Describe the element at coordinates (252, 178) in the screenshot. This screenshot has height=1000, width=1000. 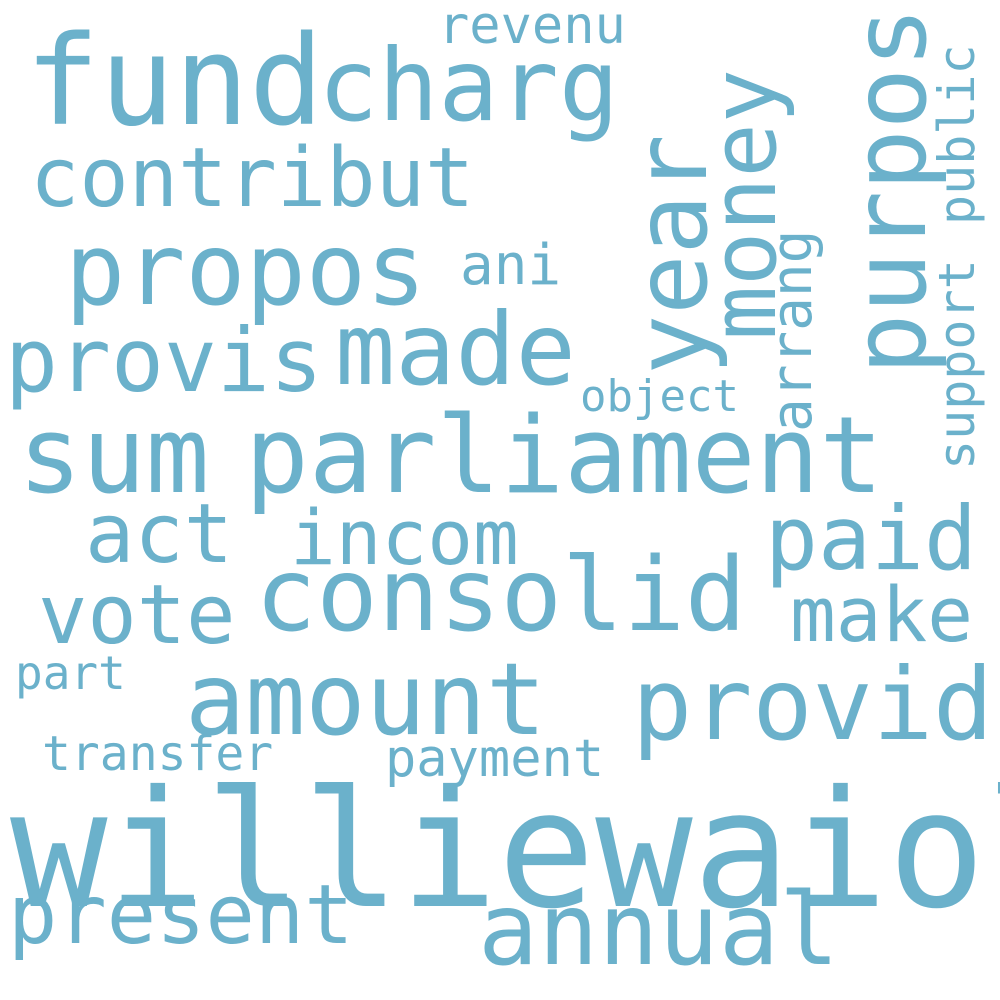
I see `word-contribut: contribut` at that location.